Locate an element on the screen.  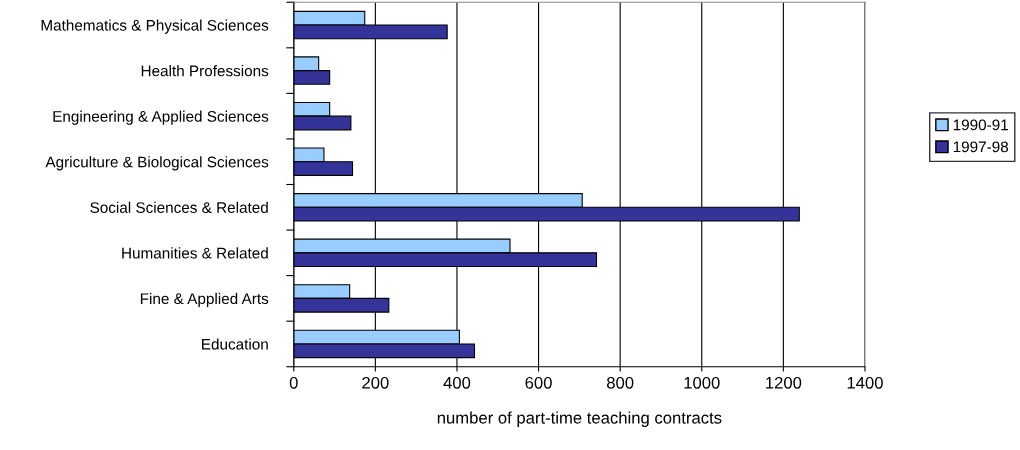
x-tick-label: 1200 is located at coordinates (784, 382).